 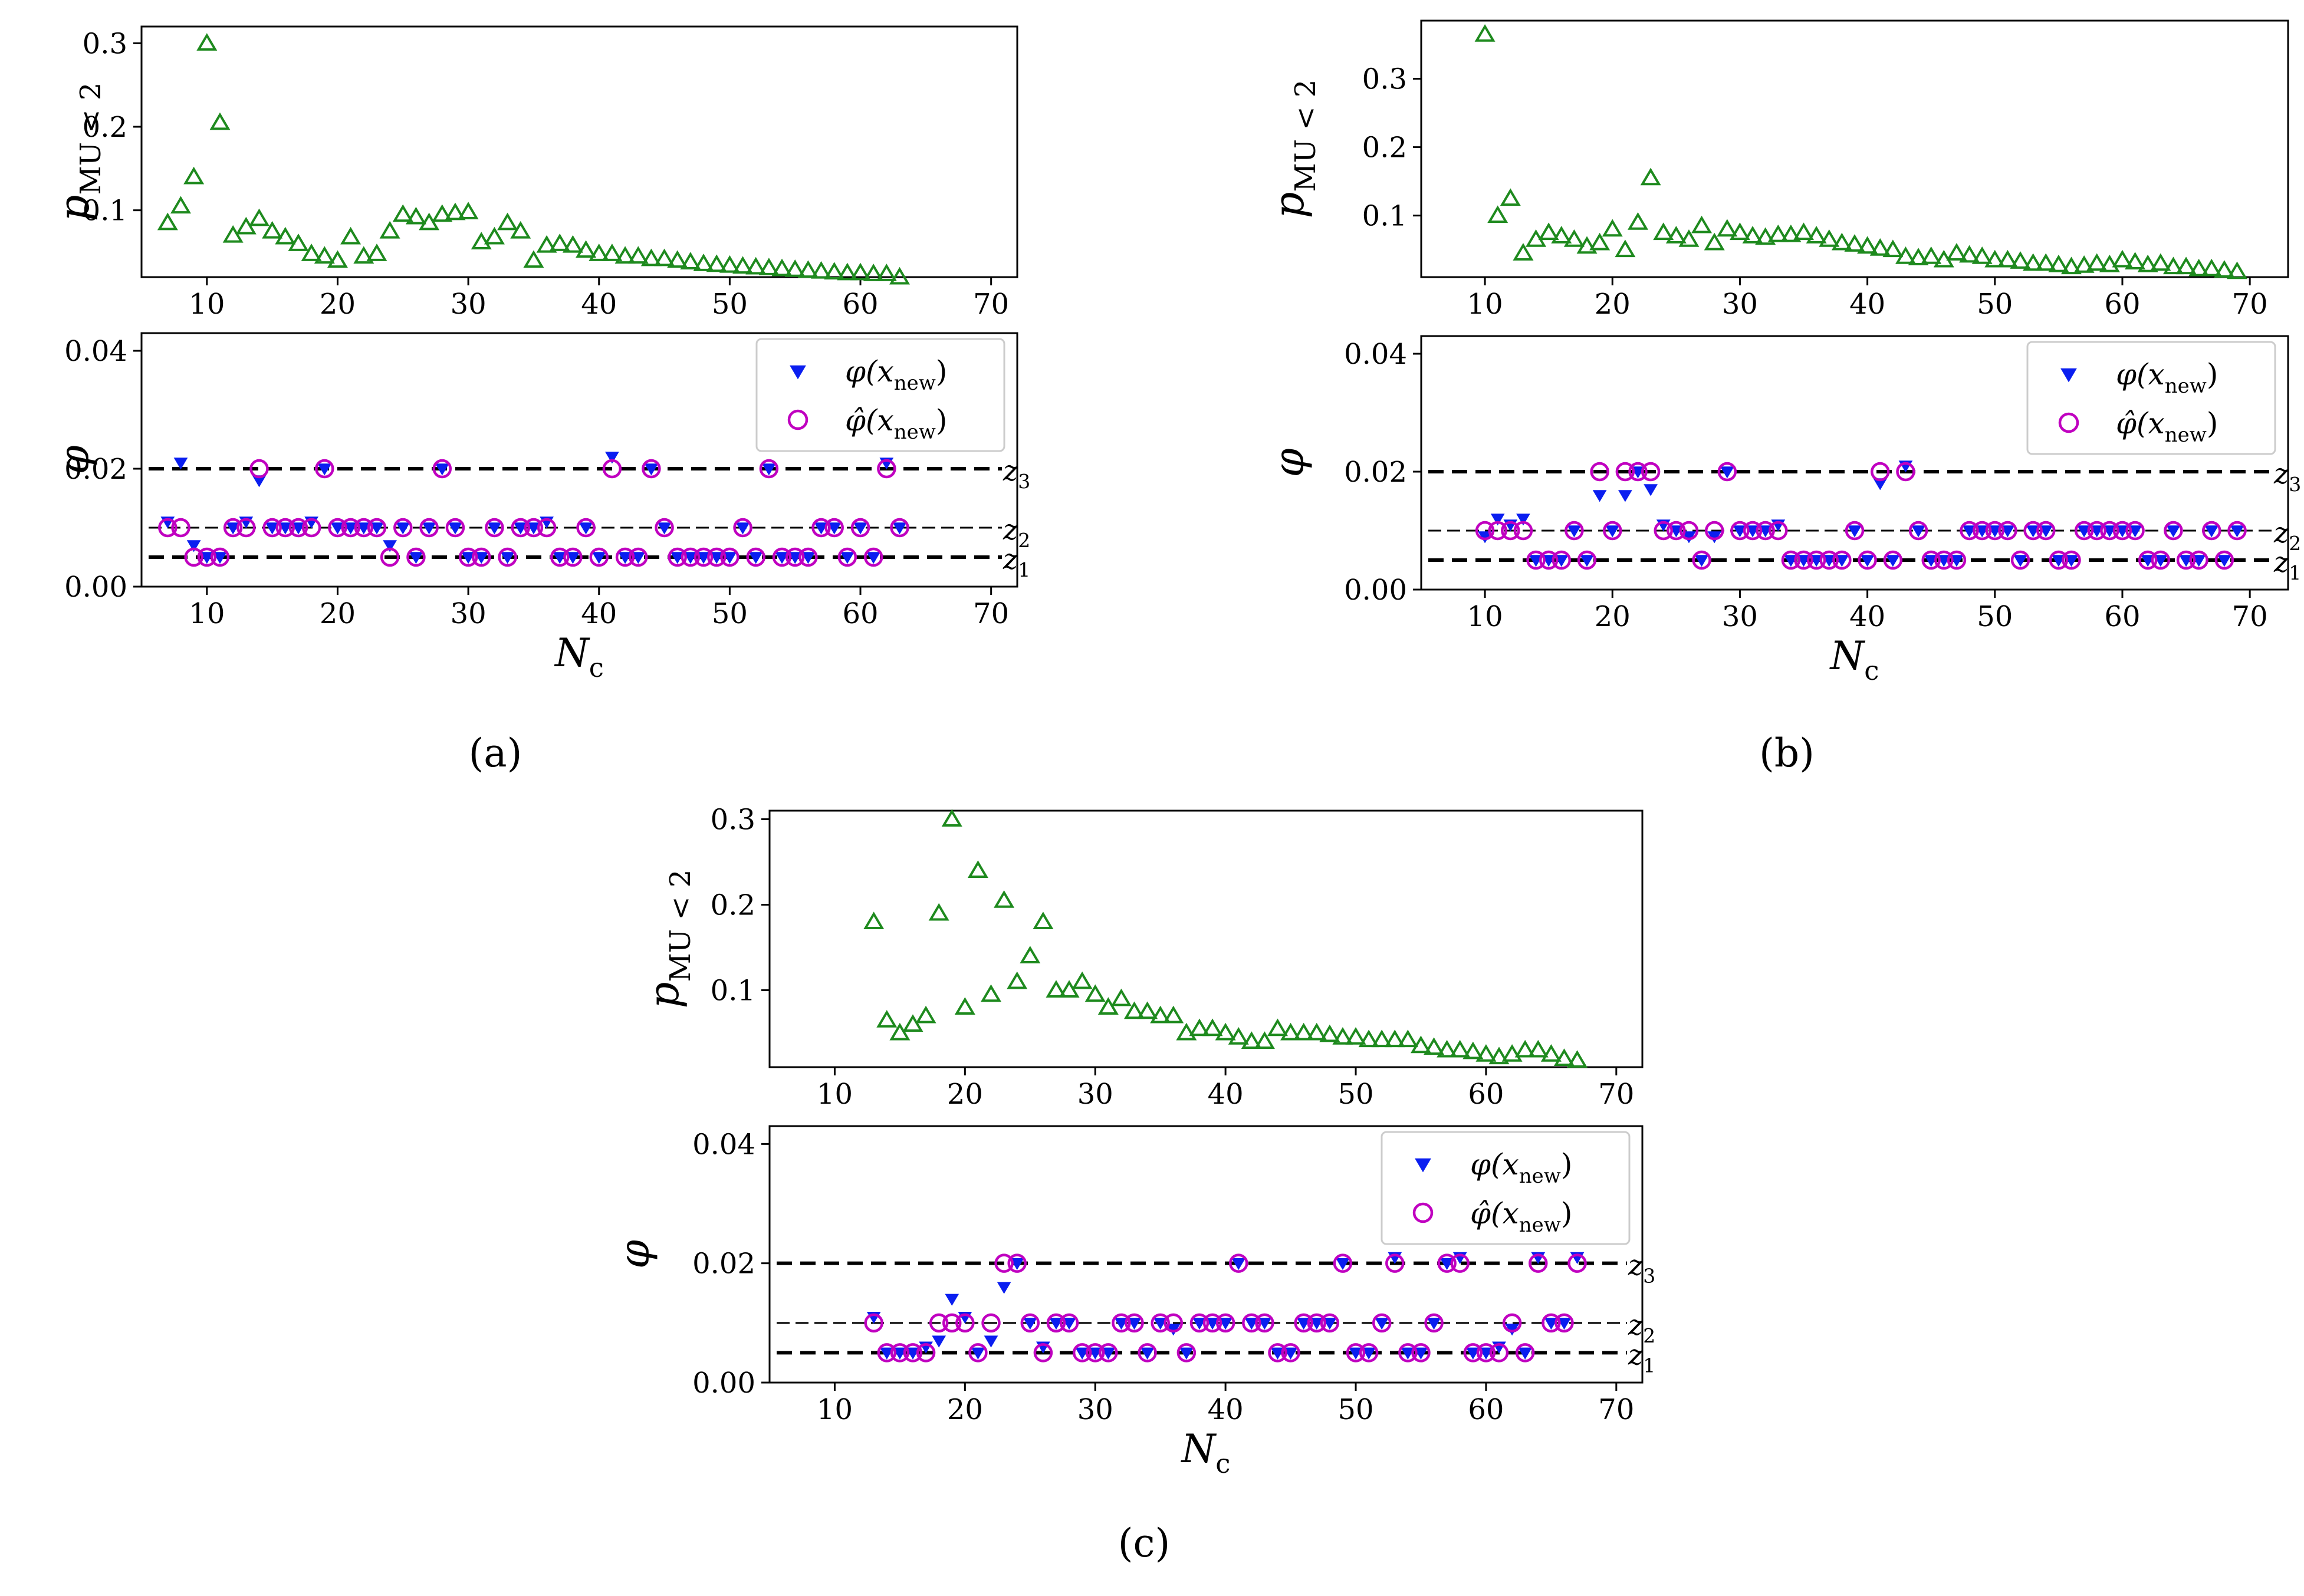 What do you see at coordinates (2287, 477) in the screenshot?
I see `ref-line-label-z3: z3` at bounding box center [2287, 477].